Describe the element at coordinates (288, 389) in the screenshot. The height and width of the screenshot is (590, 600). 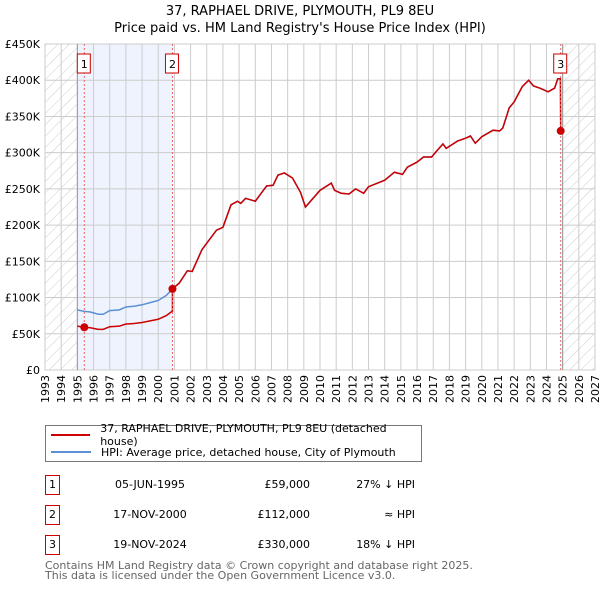
I see `x-tick-label: 2008` at that location.